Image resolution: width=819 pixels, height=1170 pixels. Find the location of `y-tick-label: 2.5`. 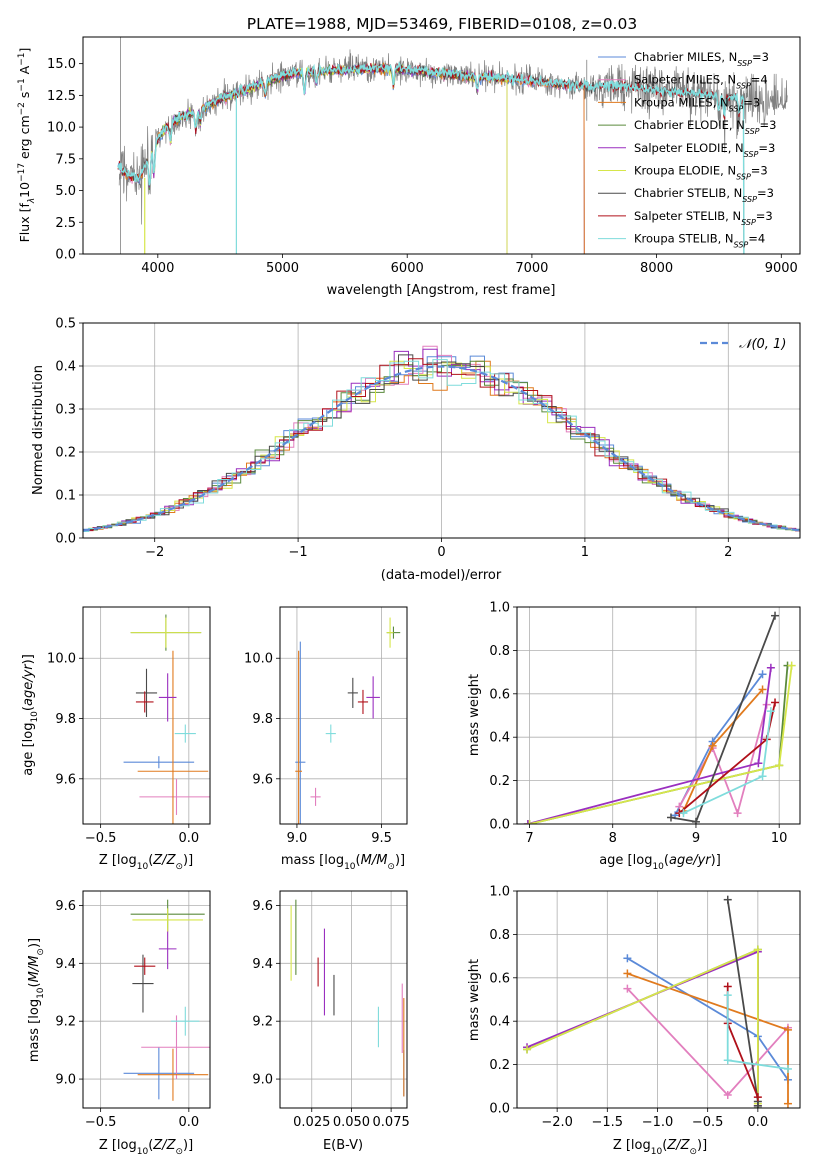

y-tick-label: 2.5 is located at coordinates (65, 223).